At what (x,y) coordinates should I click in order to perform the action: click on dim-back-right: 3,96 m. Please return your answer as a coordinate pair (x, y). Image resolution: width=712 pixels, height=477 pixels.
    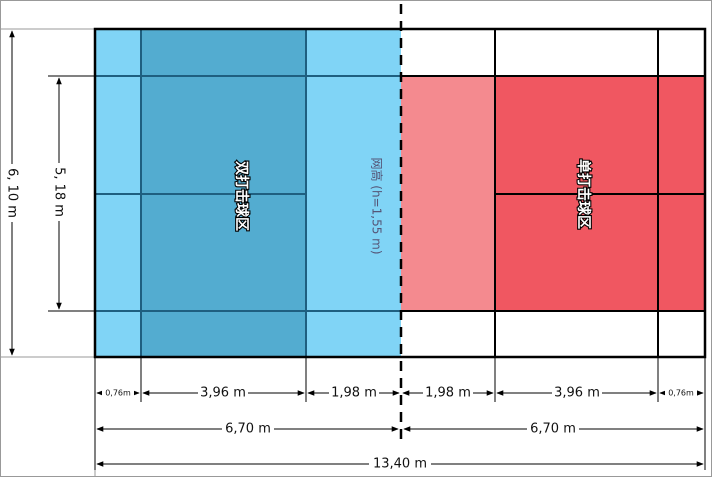
    Looking at the image, I should click on (577, 393).